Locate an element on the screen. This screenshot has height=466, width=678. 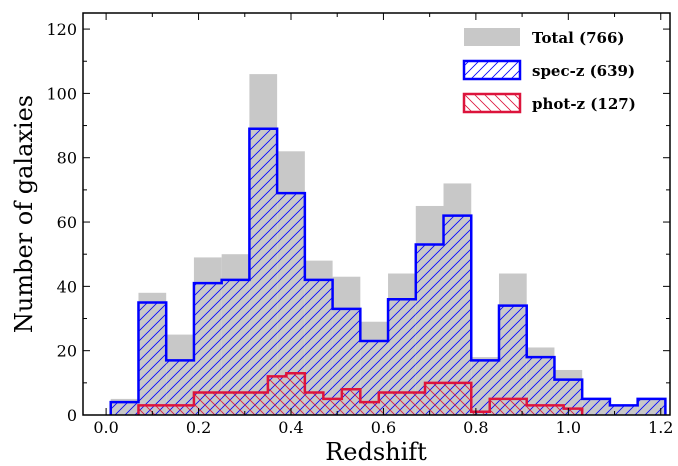
y-tick-label-5: 100 is located at coordinates (61, 93).